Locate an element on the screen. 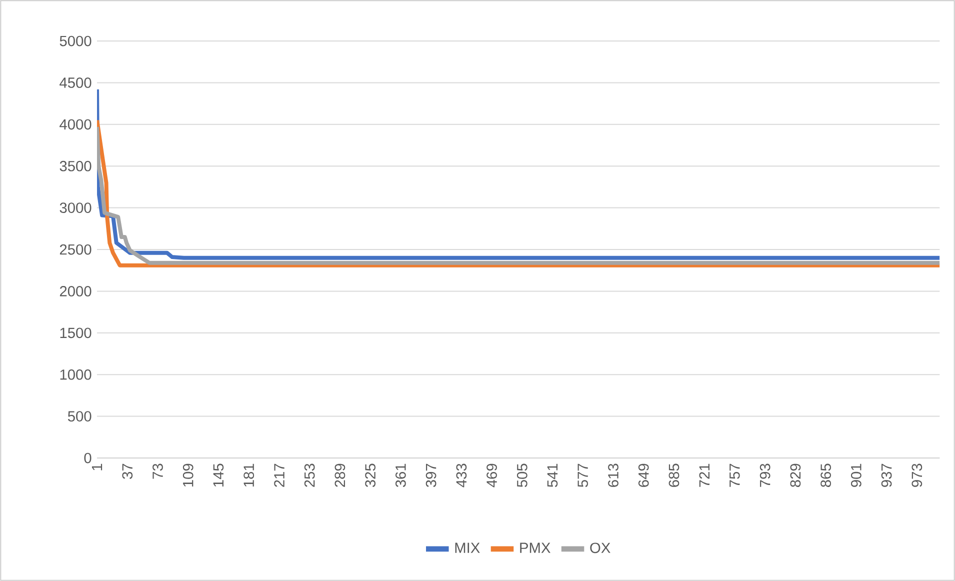 This screenshot has height=581, width=955. x-tick-label: 73 is located at coordinates (157, 471).